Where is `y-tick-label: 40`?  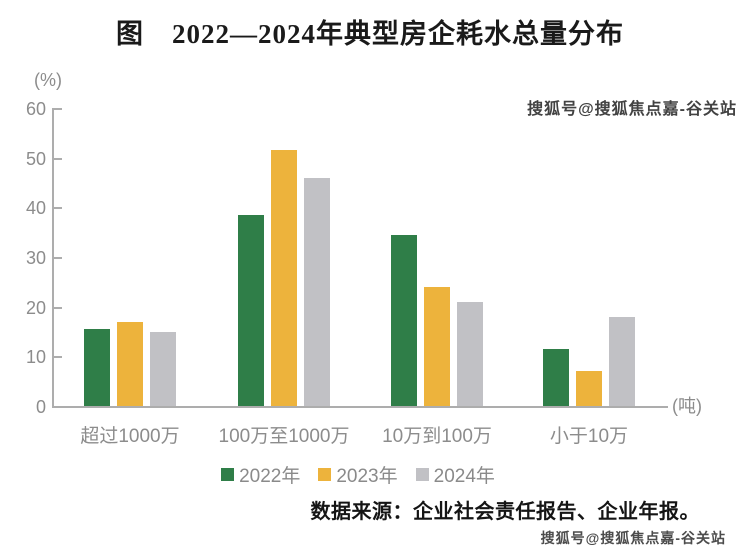 y-tick-label: 40 is located at coordinates (35, 208).